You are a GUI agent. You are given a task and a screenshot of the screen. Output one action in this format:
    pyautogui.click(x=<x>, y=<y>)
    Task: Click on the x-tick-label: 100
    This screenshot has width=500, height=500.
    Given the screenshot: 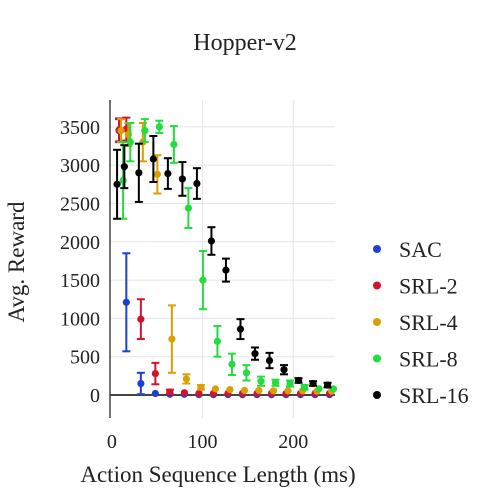 What is the action you would take?
    pyautogui.click(x=203, y=442)
    